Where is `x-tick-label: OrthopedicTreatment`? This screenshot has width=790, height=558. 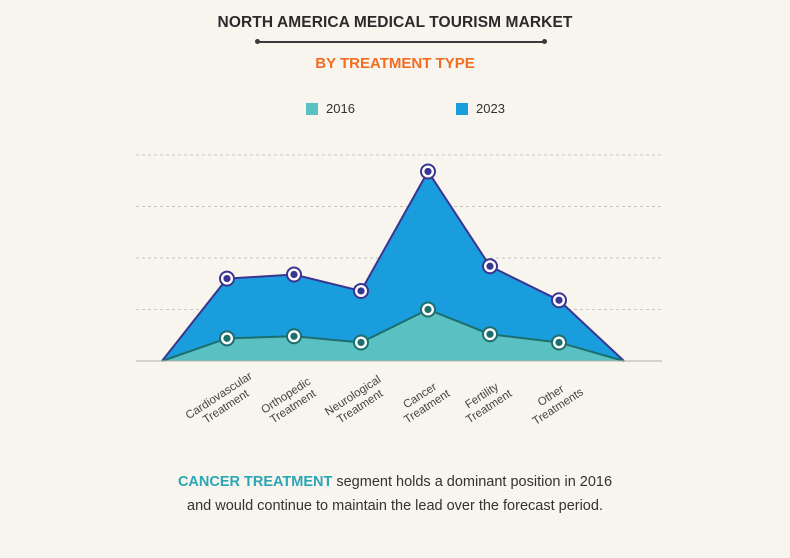 x-tick-label: OrthopedicTreatment is located at coordinates (289, 402).